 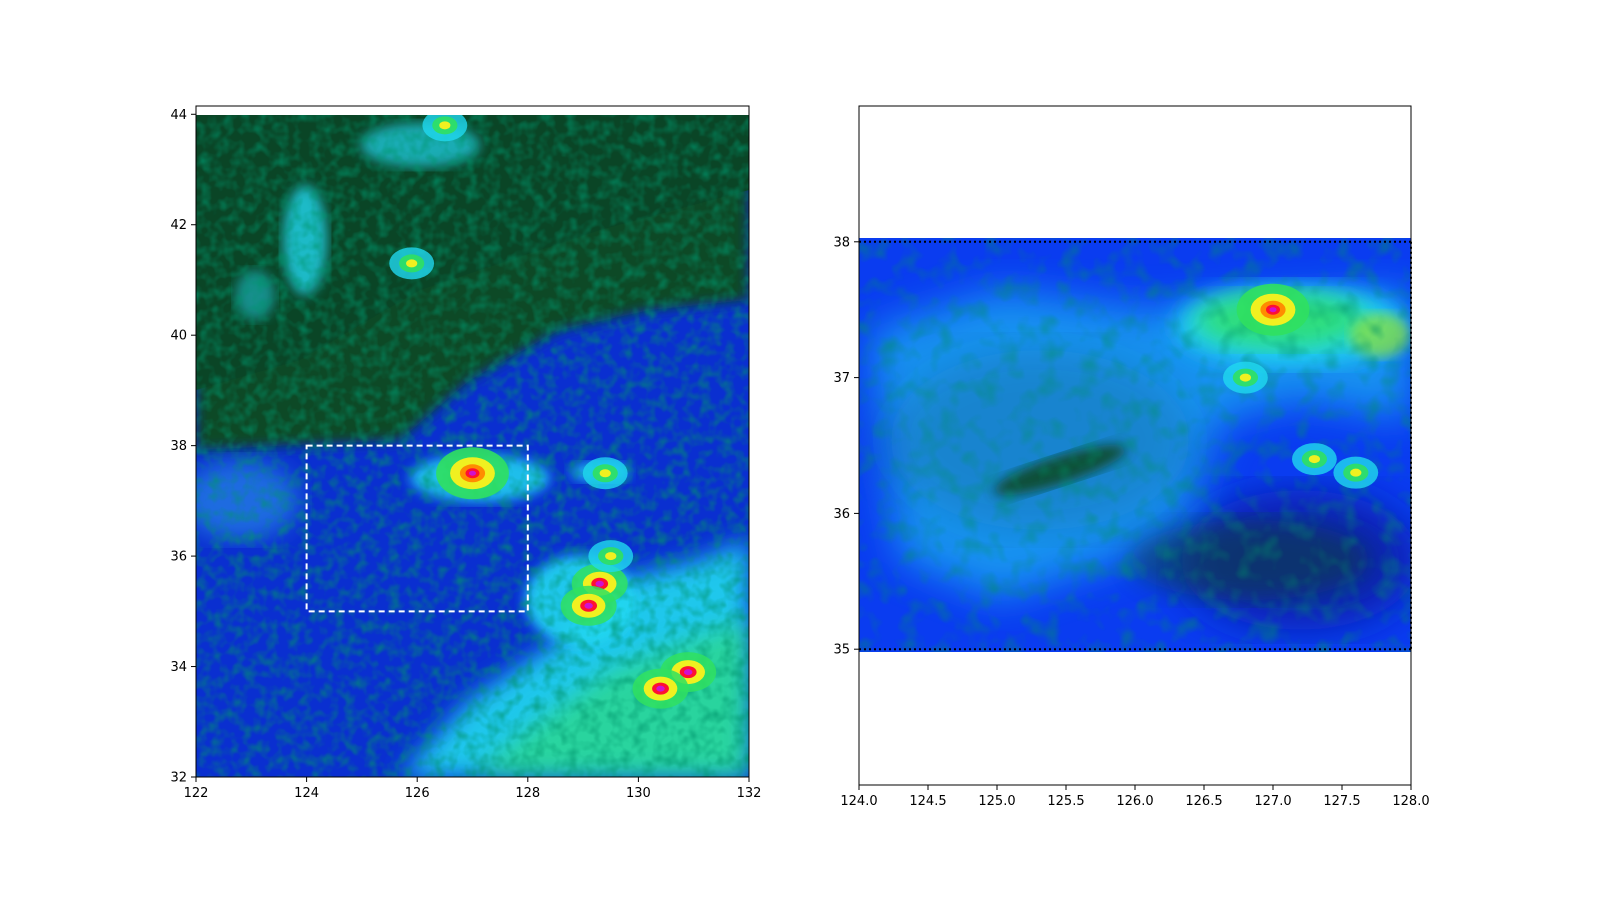 What do you see at coordinates (178, 446) in the screenshot?
I see `left-y-tick-label: 38` at bounding box center [178, 446].